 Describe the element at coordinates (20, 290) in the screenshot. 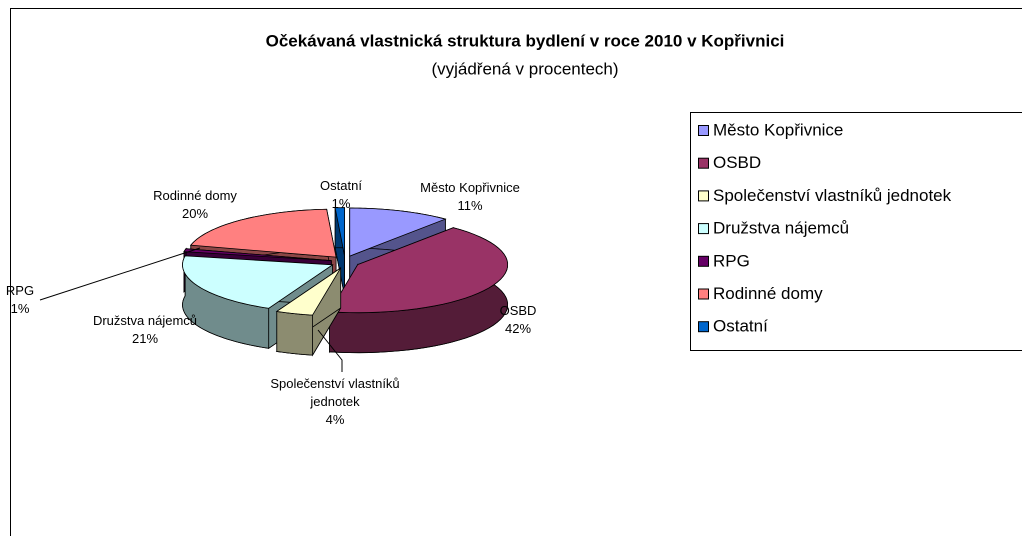

I see `category-label: RPG` at that location.